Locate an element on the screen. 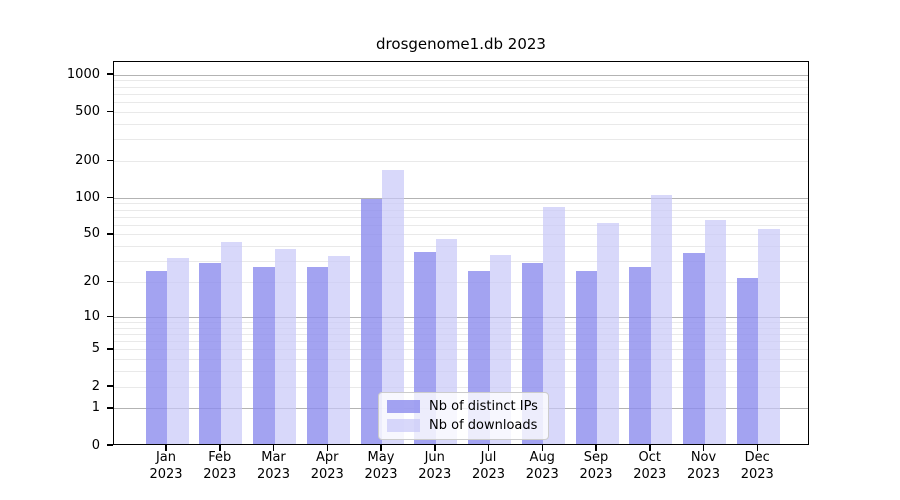 The height and width of the screenshot is (500, 900). bar-jan-downloads is located at coordinates (178, 351).